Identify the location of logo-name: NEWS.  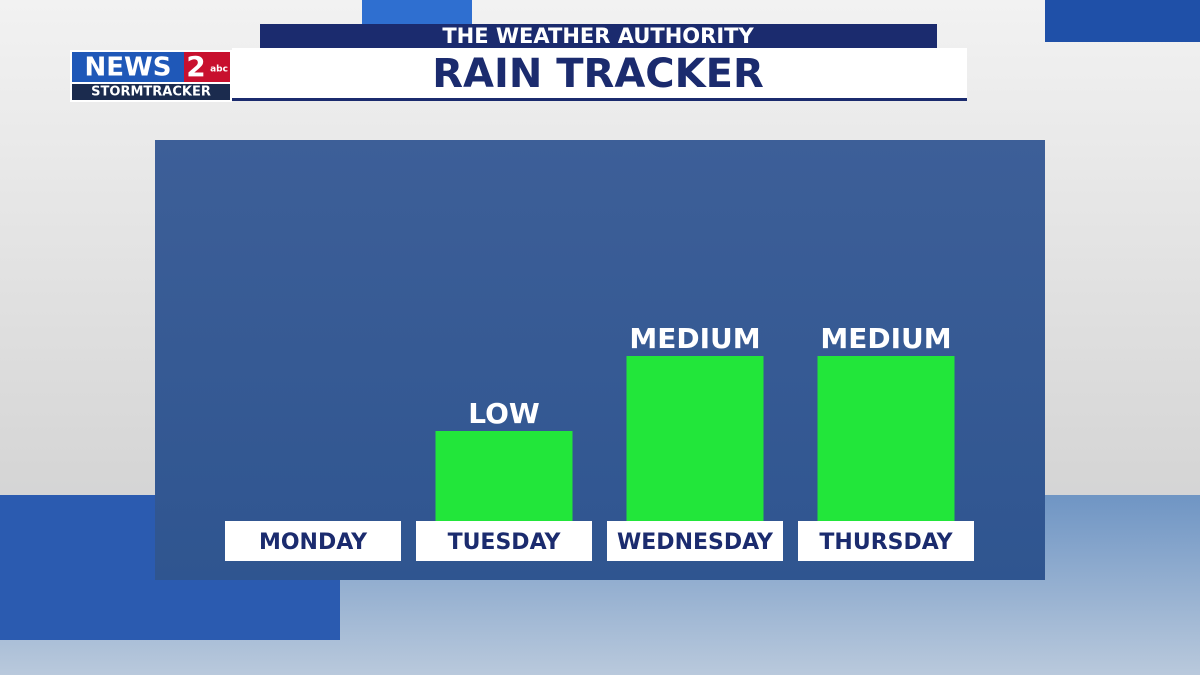
(128, 68).